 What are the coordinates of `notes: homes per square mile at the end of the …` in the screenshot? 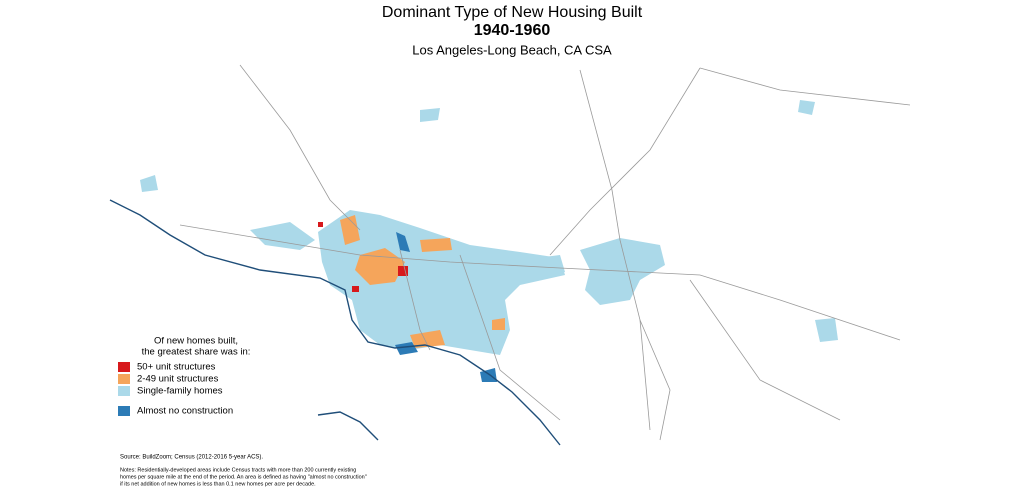 It's located at (243, 477).